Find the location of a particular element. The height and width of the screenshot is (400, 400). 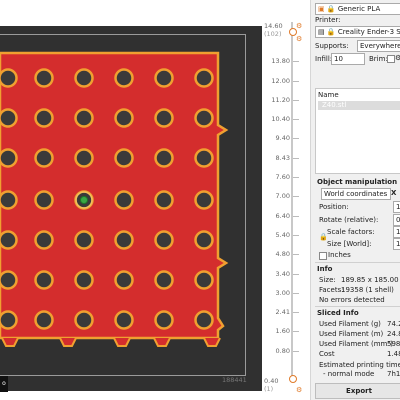

printer-label: Printer: is located at coordinates (328, 20).